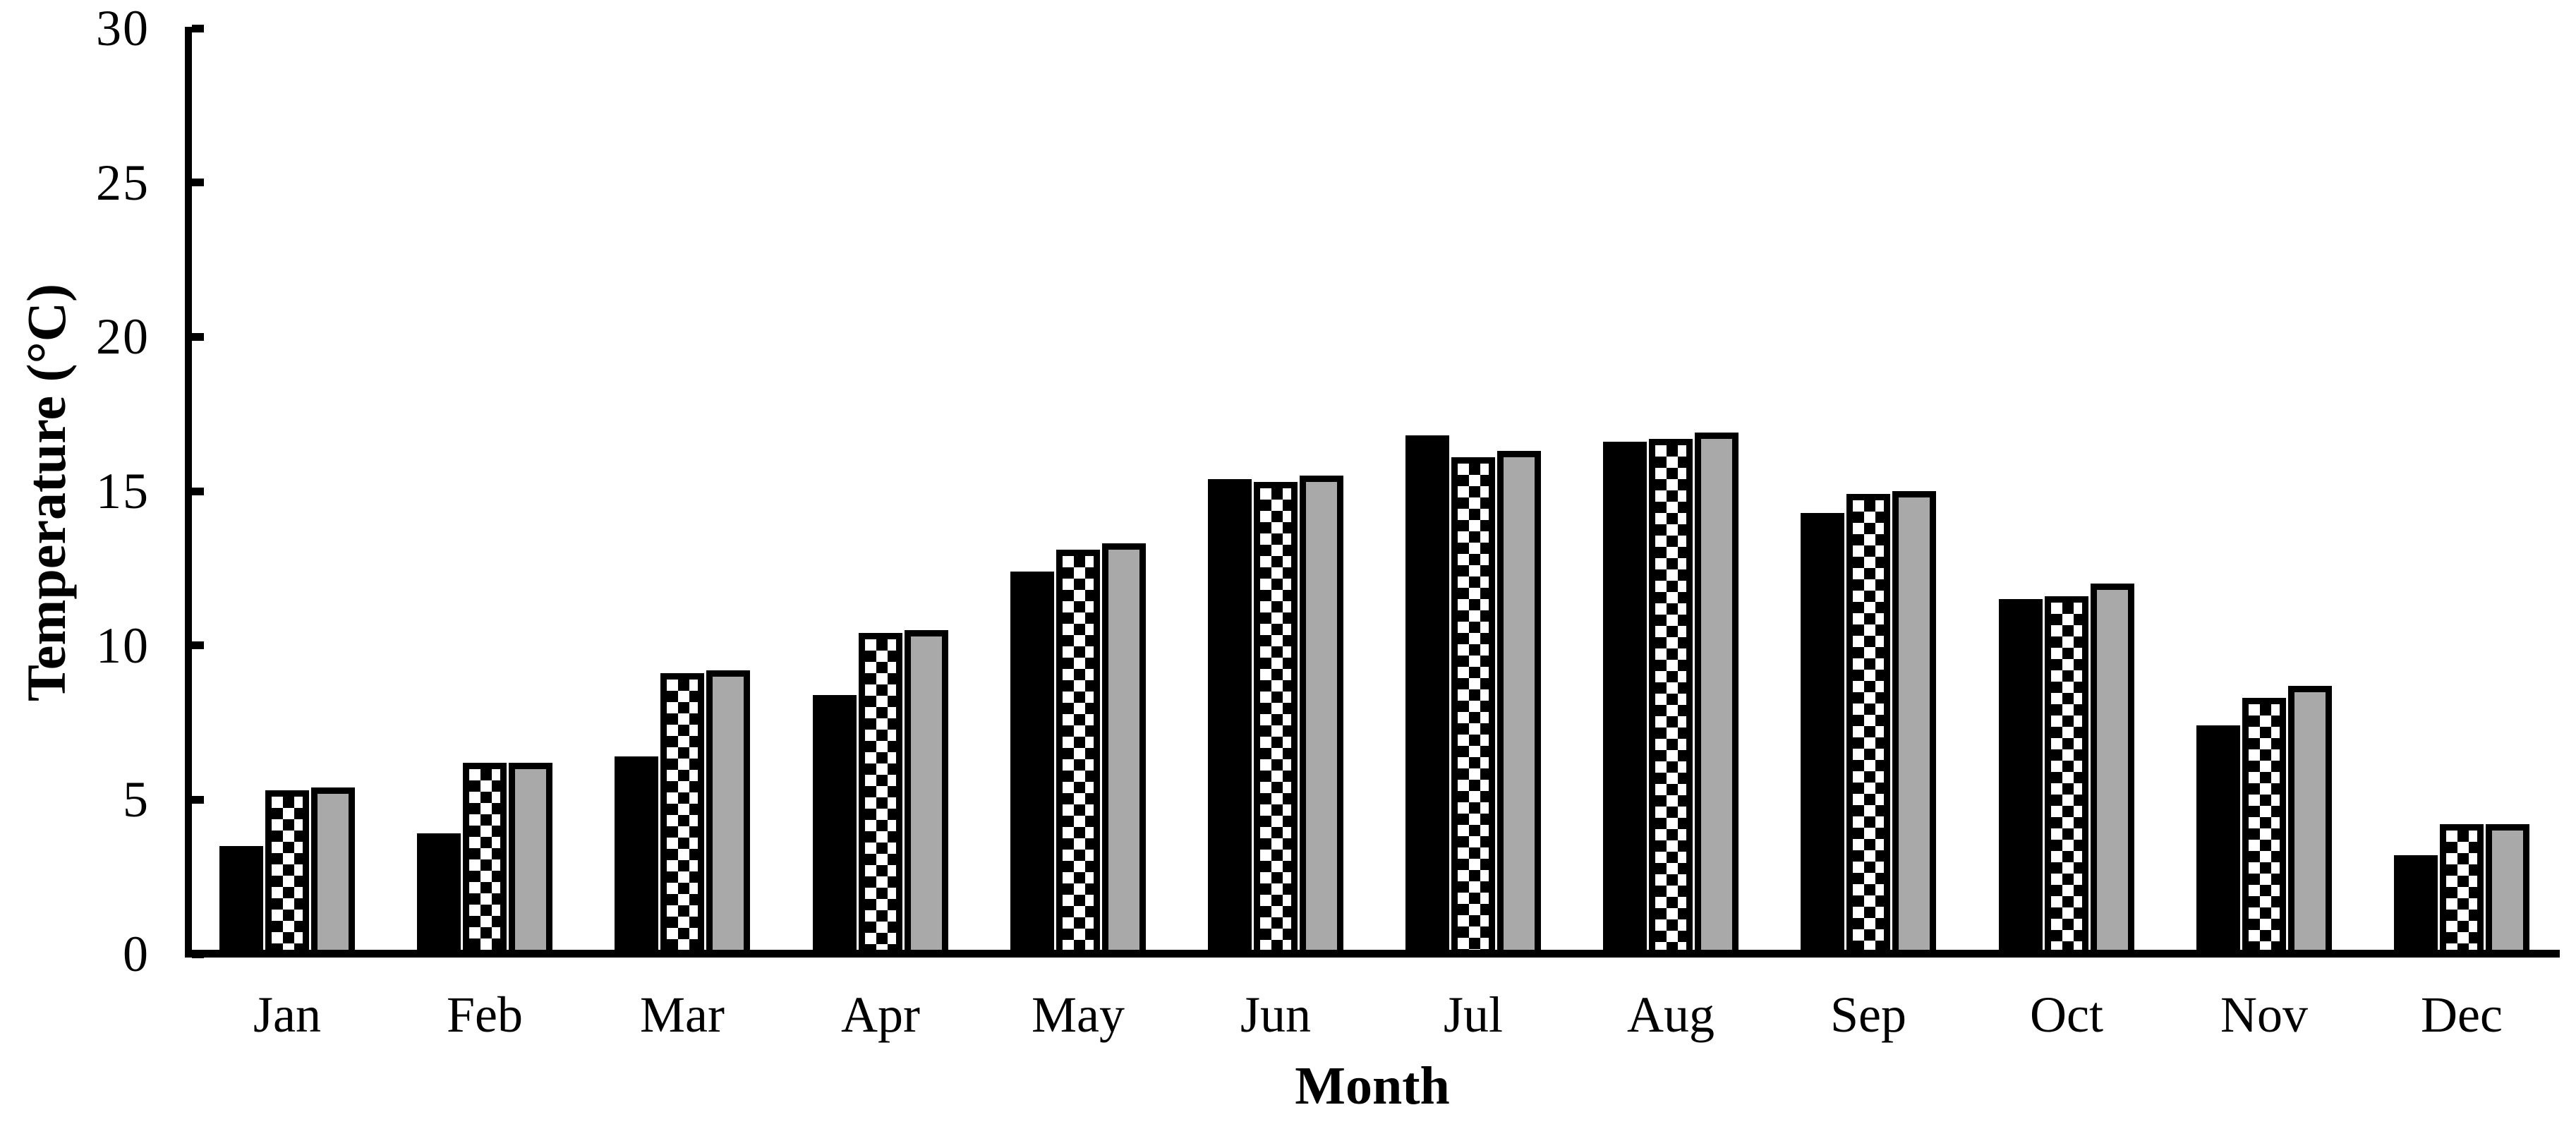 Image resolution: width=2576 pixels, height=1129 pixels. What do you see at coordinates (1372, 954) in the screenshot?
I see `x-axis-line` at bounding box center [1372, 954].